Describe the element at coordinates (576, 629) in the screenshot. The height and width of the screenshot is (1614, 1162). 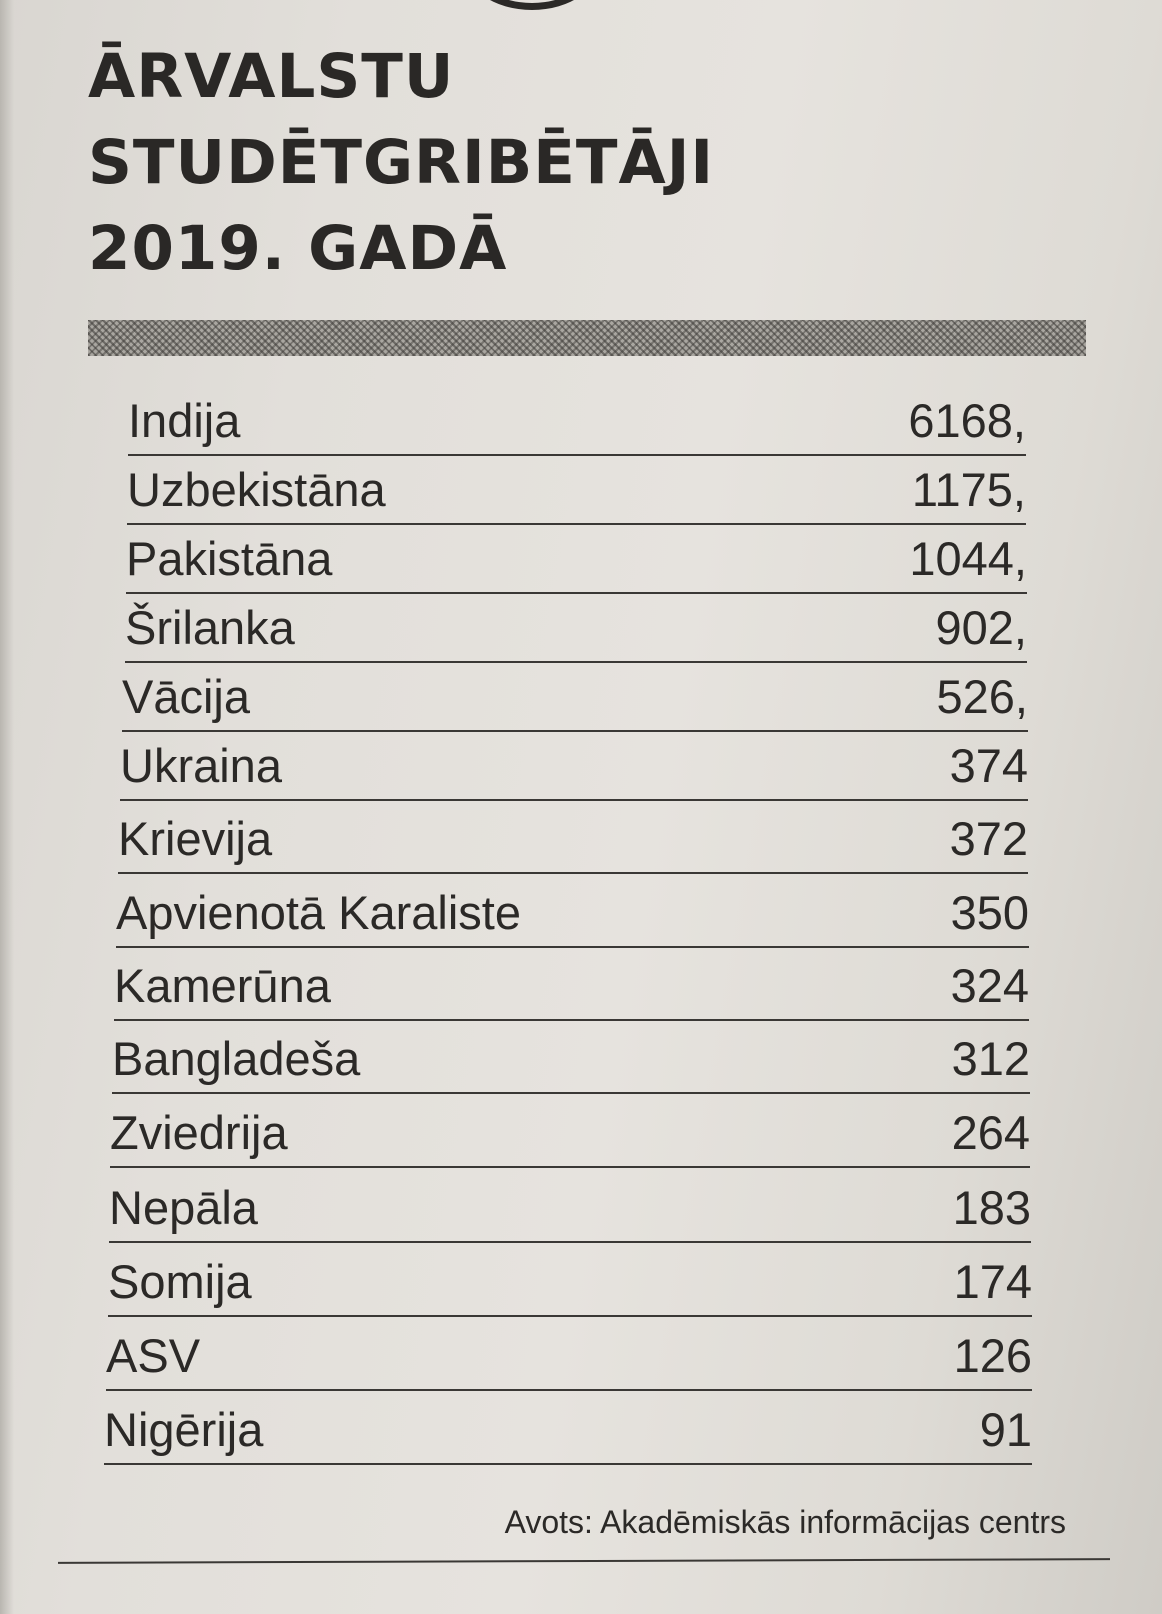
I see `table-row: Šrilanka 902,` at that location.